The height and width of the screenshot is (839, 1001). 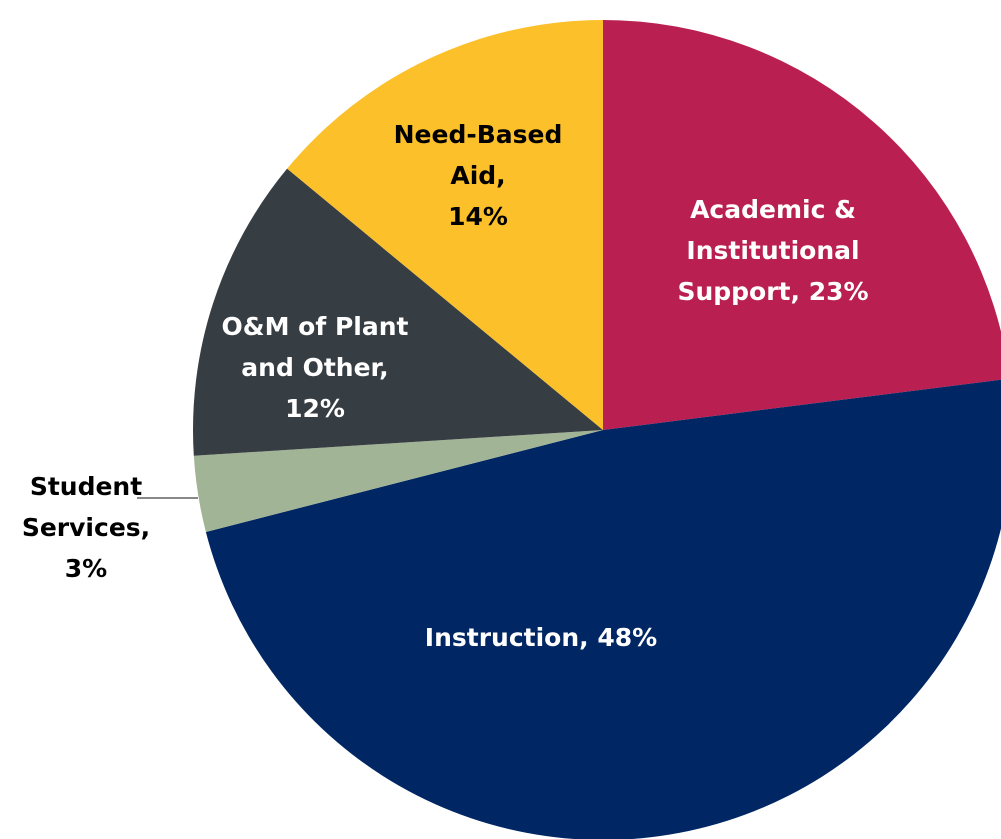 What do you see at coordinates (315, 326) in the screenshot?
I see `slice-label-line: O&M of Plant` at bounding box center [315, 326].